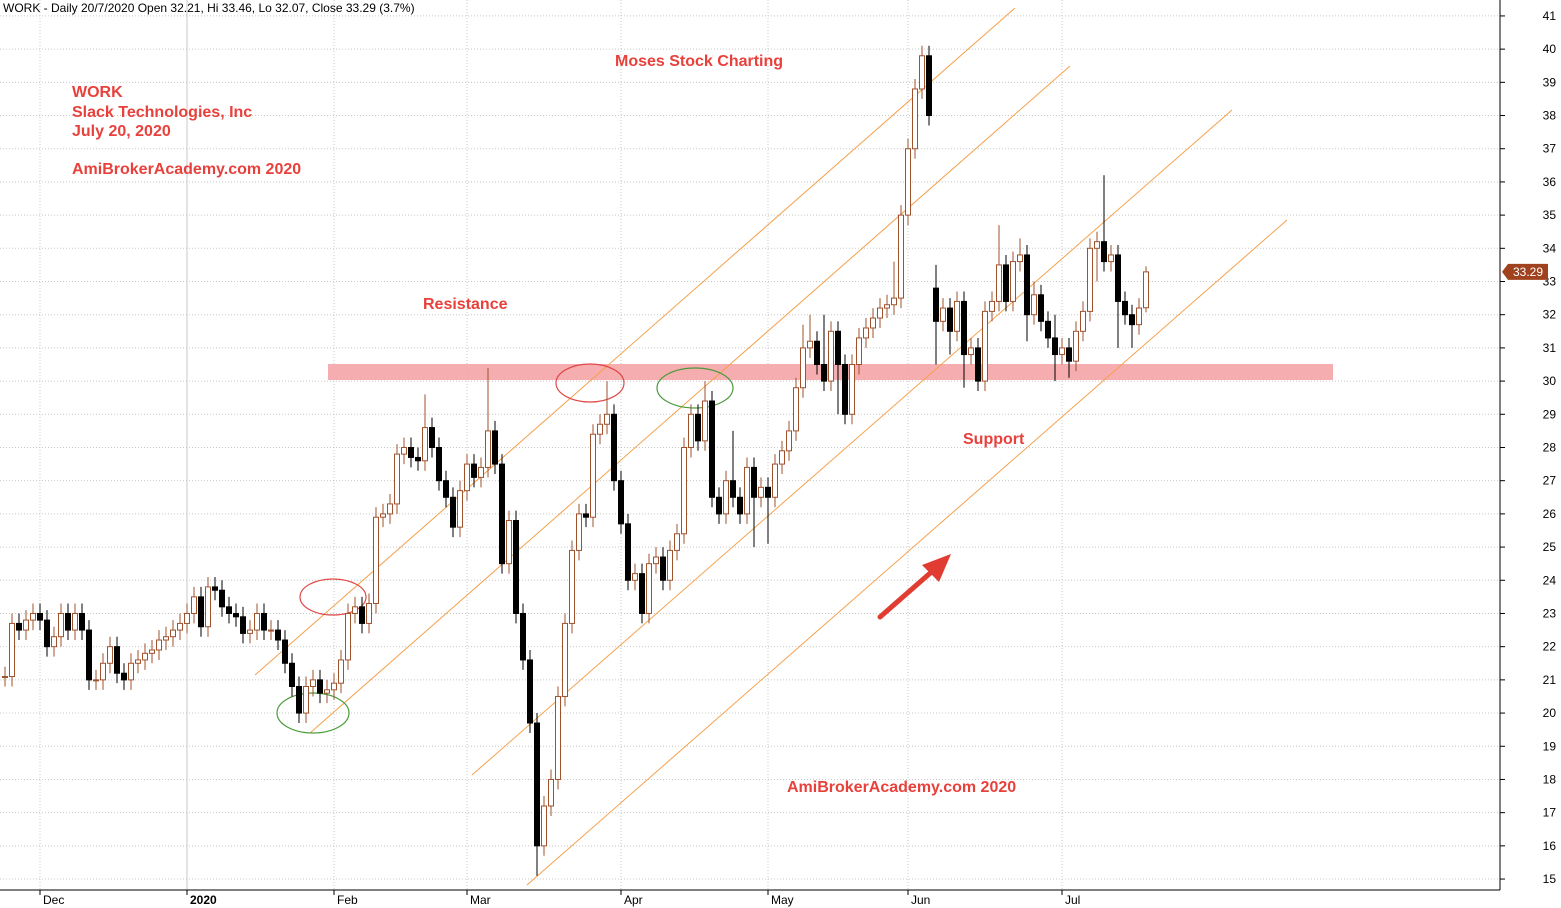 This screenshot has height=908, width=1561. What do you see at coordinates (1550, 447) in the screenshot?
I see `y-tick-label: 28` at bounding box center [1550, 447].